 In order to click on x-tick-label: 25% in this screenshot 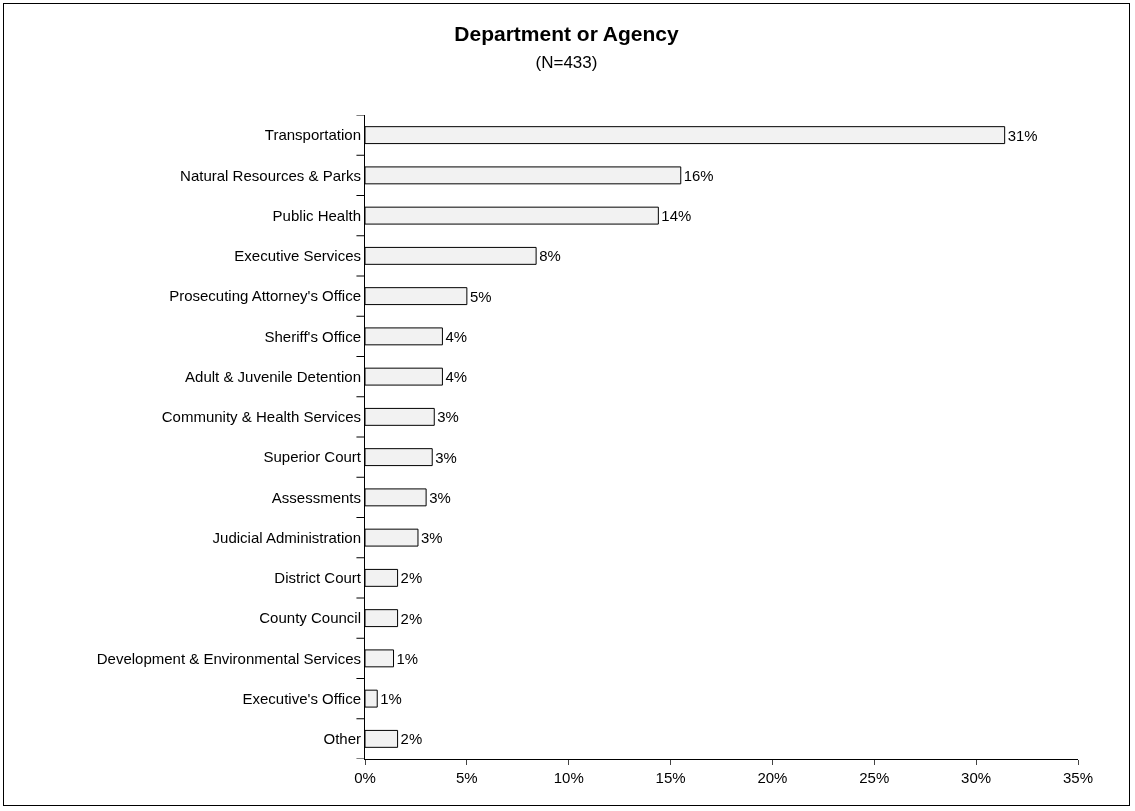, I will do `click(874, 777)`.